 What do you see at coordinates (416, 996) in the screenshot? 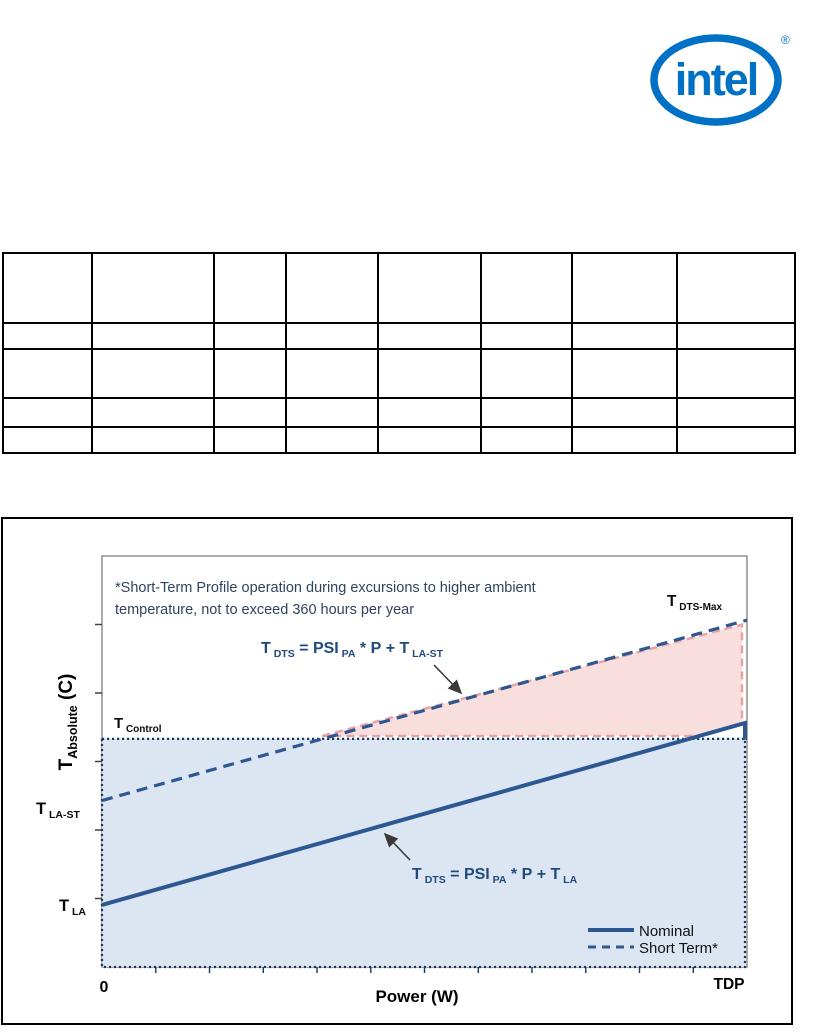
I see `x-axis-title: Power (W)` at bounding box center [416, 996].